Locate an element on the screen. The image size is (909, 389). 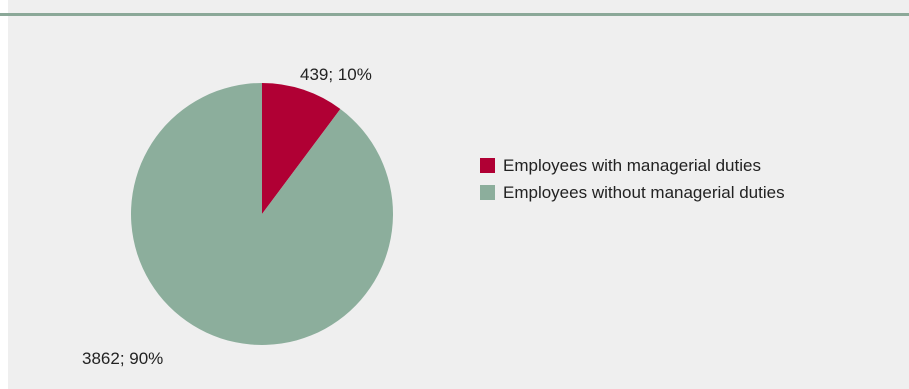
legend-item-non-managerial: Employees without managerial duties is located at coordinates (632, 192).